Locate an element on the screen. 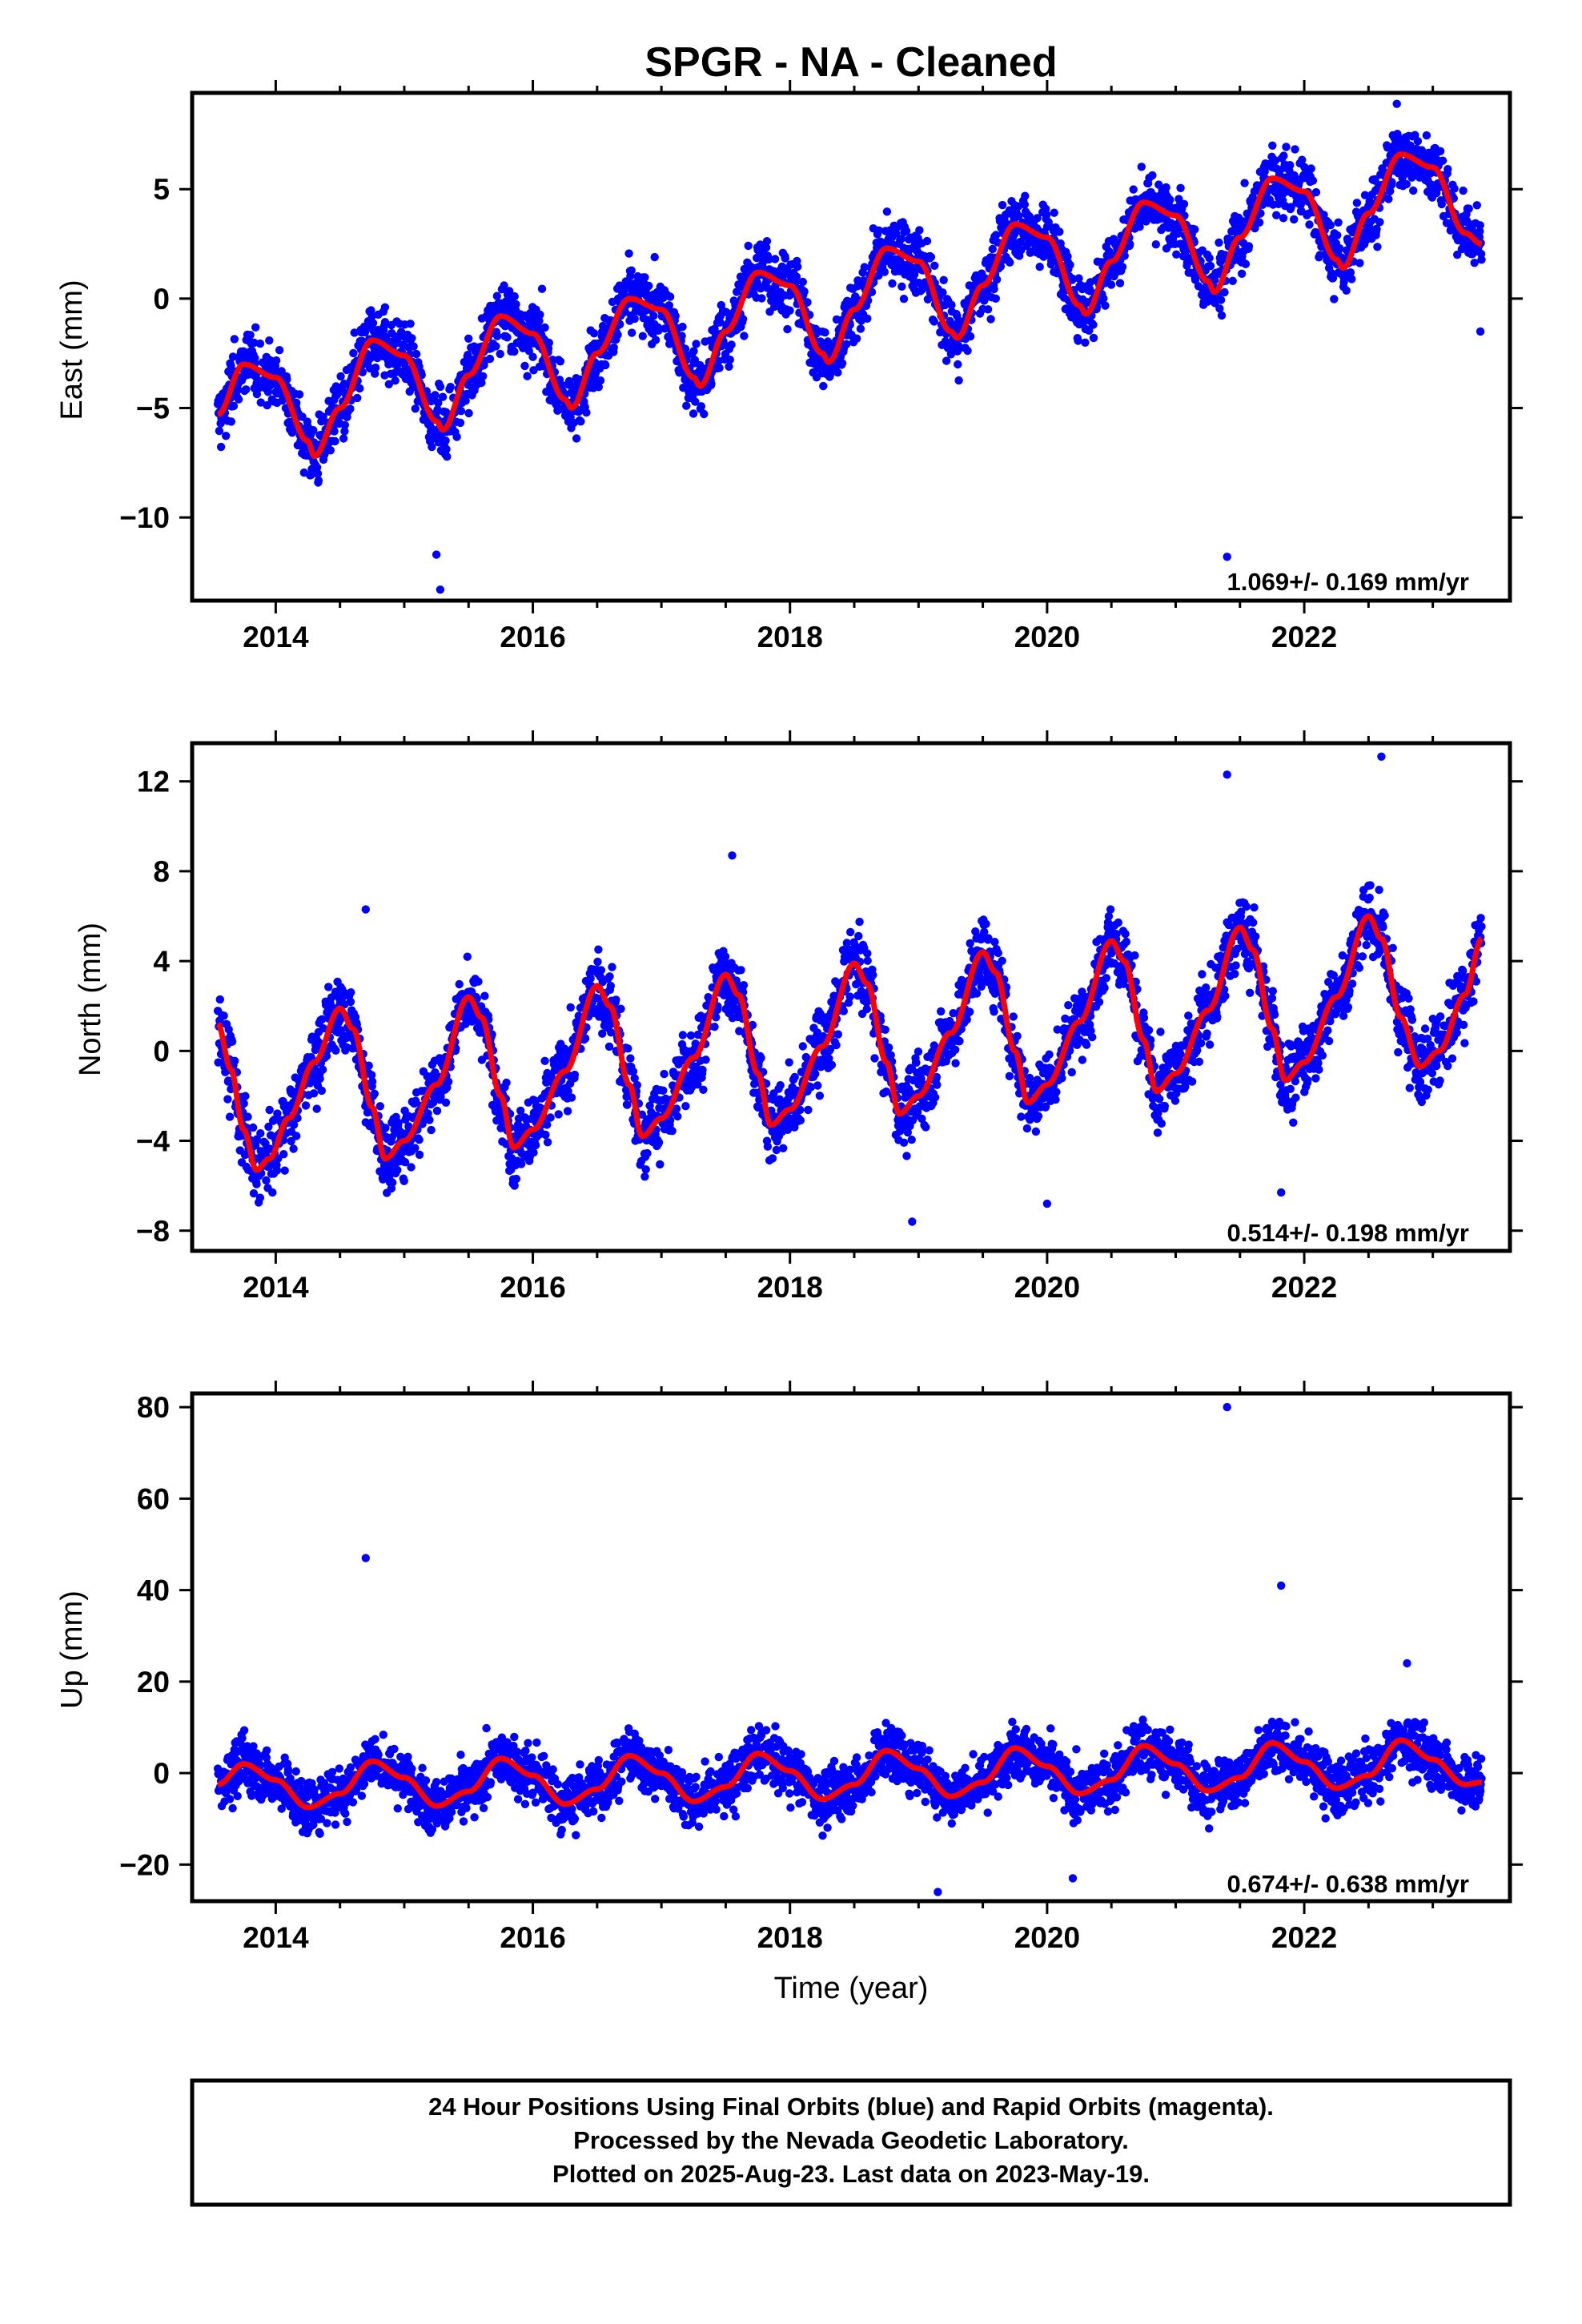 The width and height of the screenshot is (1582, 2324). east-x-tick-label: 2016 is located at coordinates (533, 637).